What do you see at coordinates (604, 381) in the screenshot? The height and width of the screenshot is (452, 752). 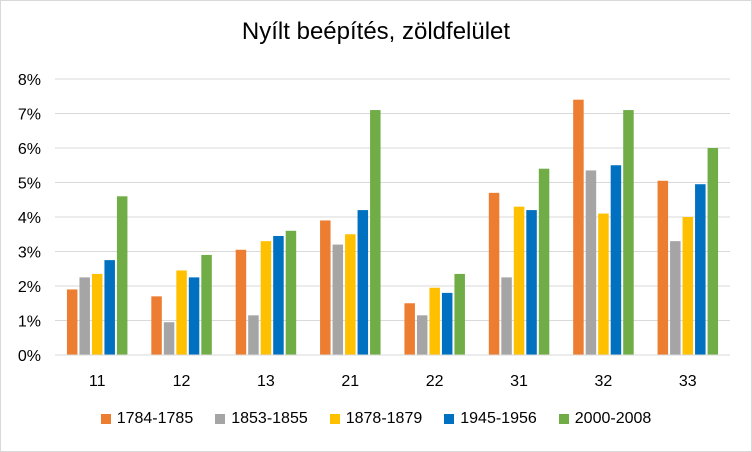 I see `x-tick-label: 32` at bounding box center [604, 381].